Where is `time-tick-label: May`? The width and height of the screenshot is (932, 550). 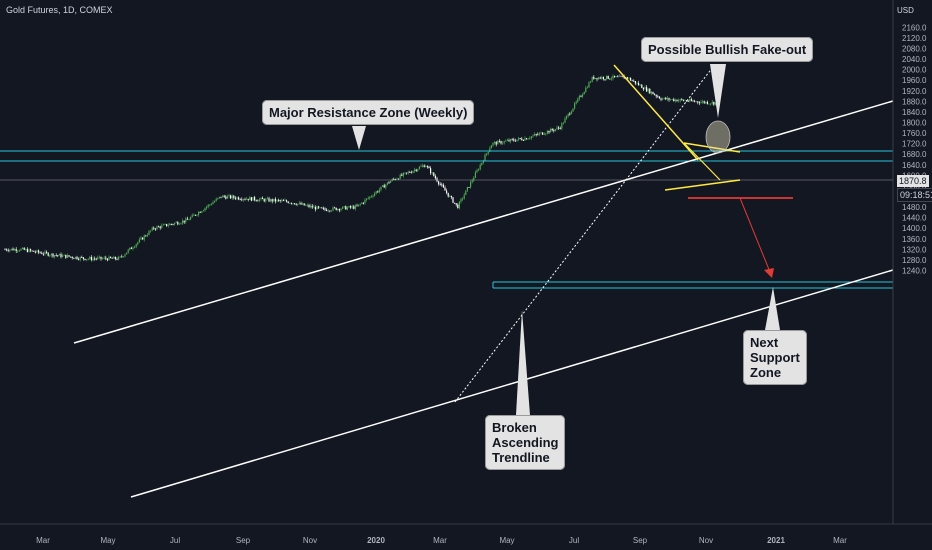
time-tick-label: May is located at coordinates (506, 540).